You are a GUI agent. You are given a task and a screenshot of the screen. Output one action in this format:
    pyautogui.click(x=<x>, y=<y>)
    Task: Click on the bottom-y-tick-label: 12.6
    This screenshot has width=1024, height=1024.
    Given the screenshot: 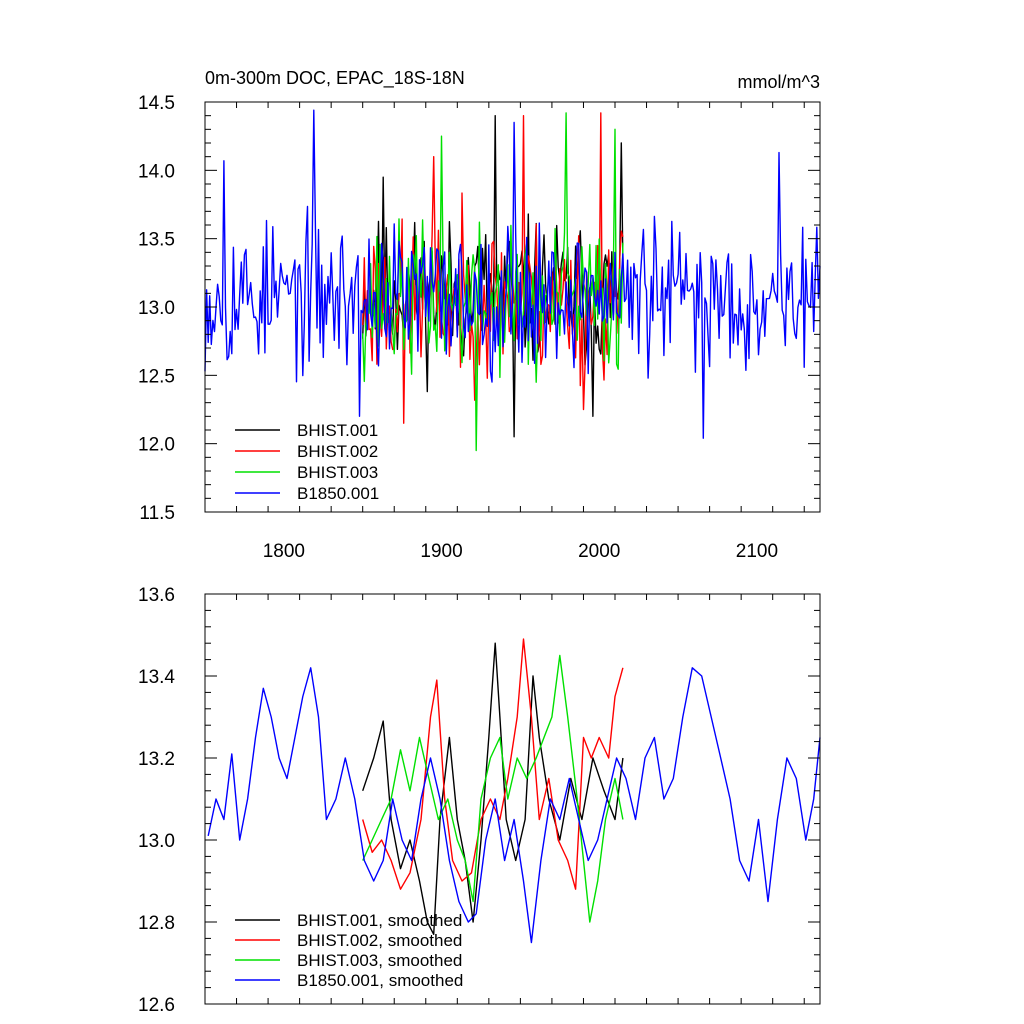 What is the action you would take?
    pyautogui.click(x=156, y=1005)
    